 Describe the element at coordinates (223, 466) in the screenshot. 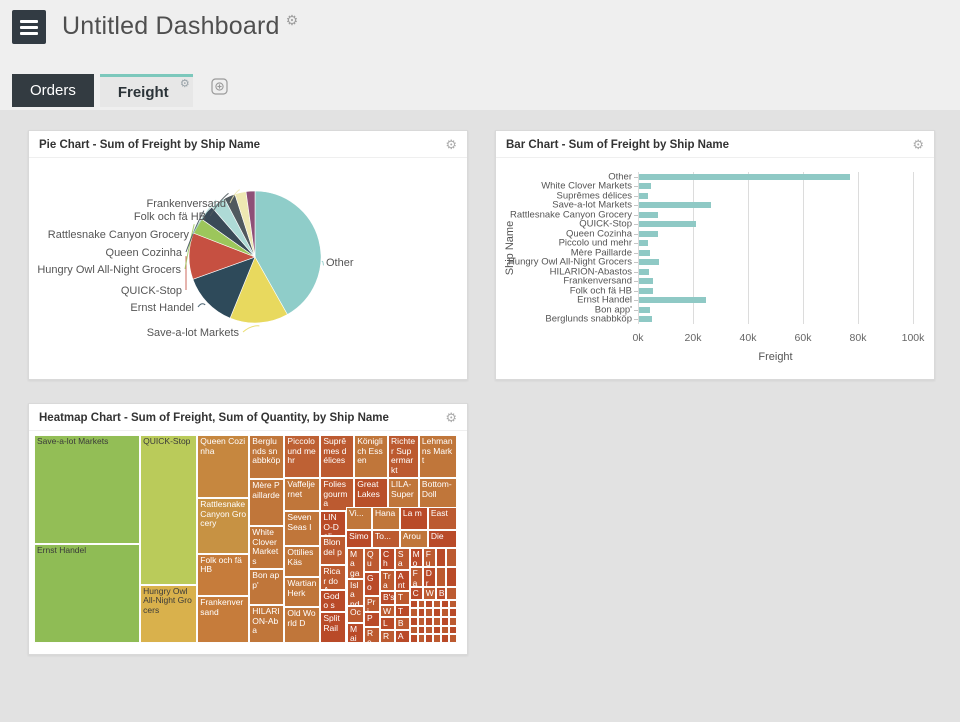

I see `treemap-cell: Queen Cozinha` at that location.